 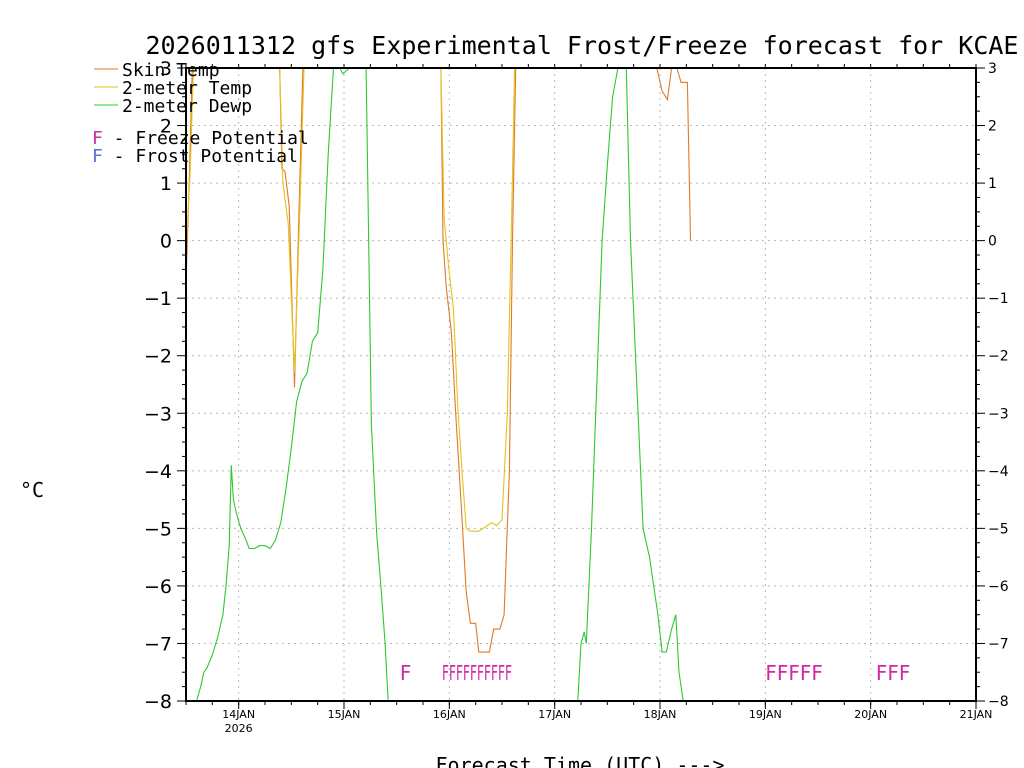 I want to click on x-tick-label: 16JAN, so click(x=449, y=714).